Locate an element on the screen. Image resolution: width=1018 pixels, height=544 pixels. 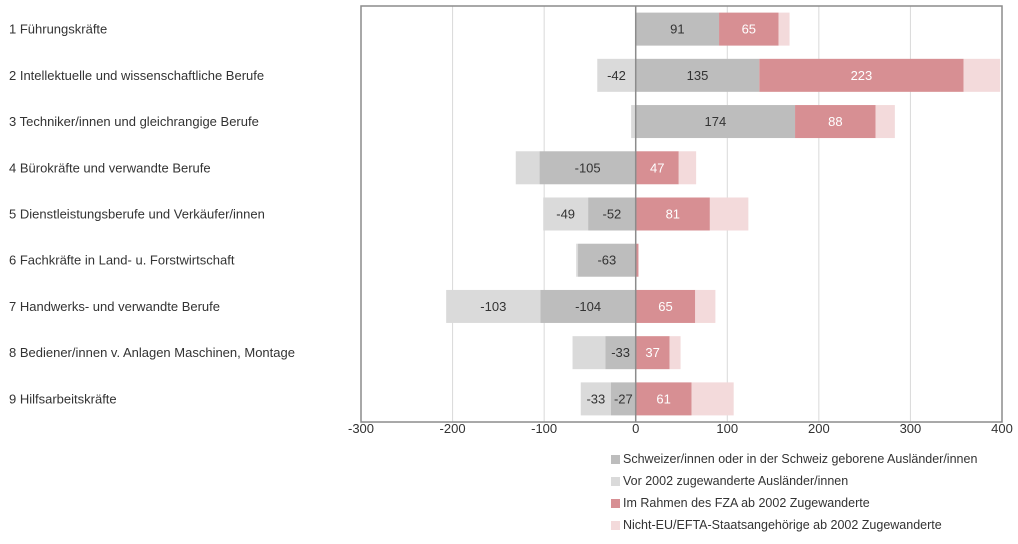
category-label: 7 Handwerks- und verwandte Berufe is located at coordinates (114, 306).